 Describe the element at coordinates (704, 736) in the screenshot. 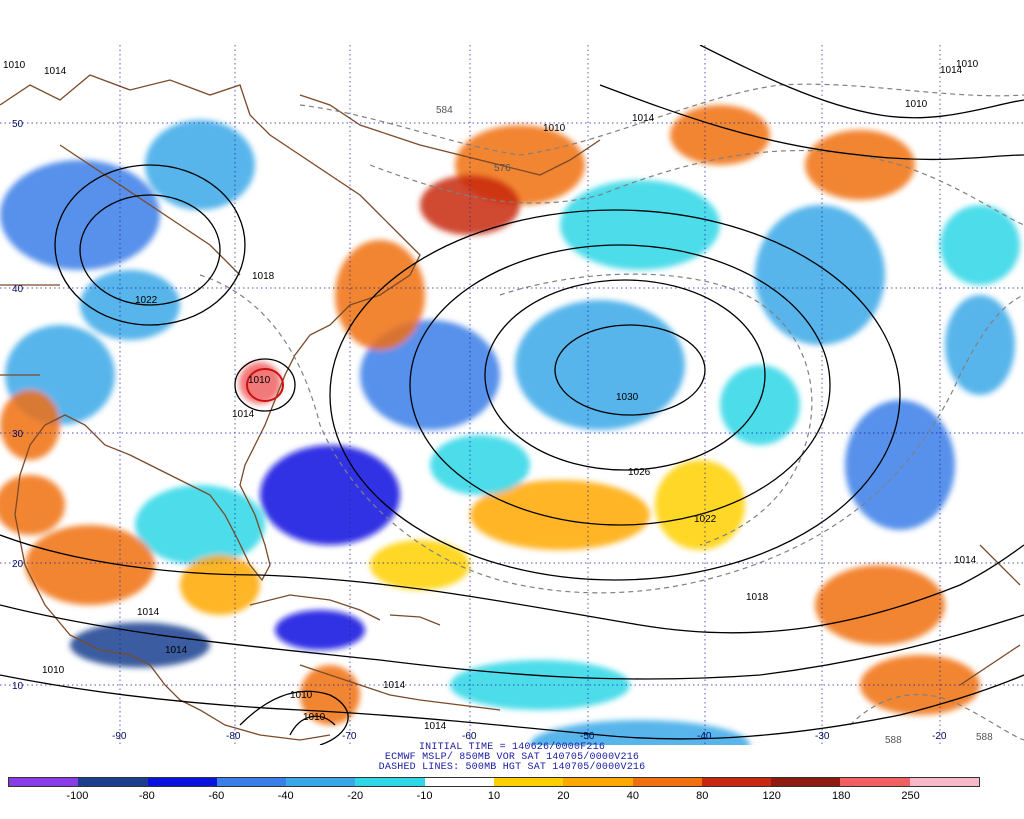

I see `longitude-label: -40` at that location.